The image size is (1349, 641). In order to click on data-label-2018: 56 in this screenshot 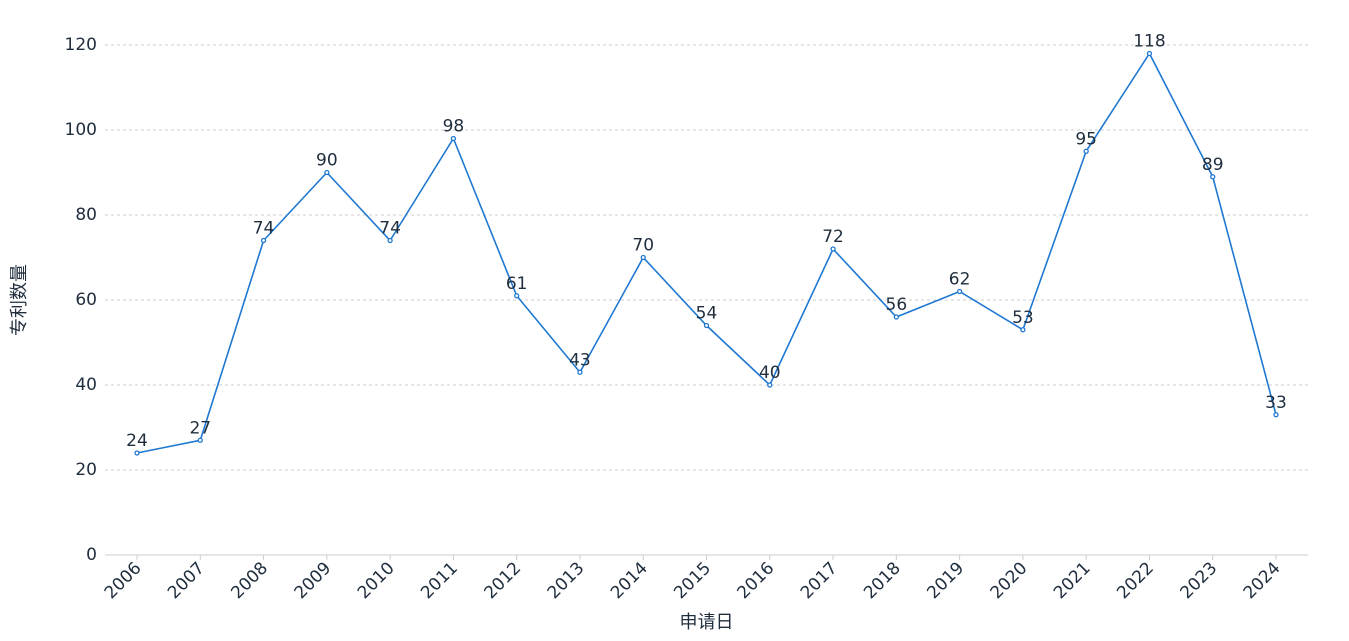, I will do `click(897, 305)`.